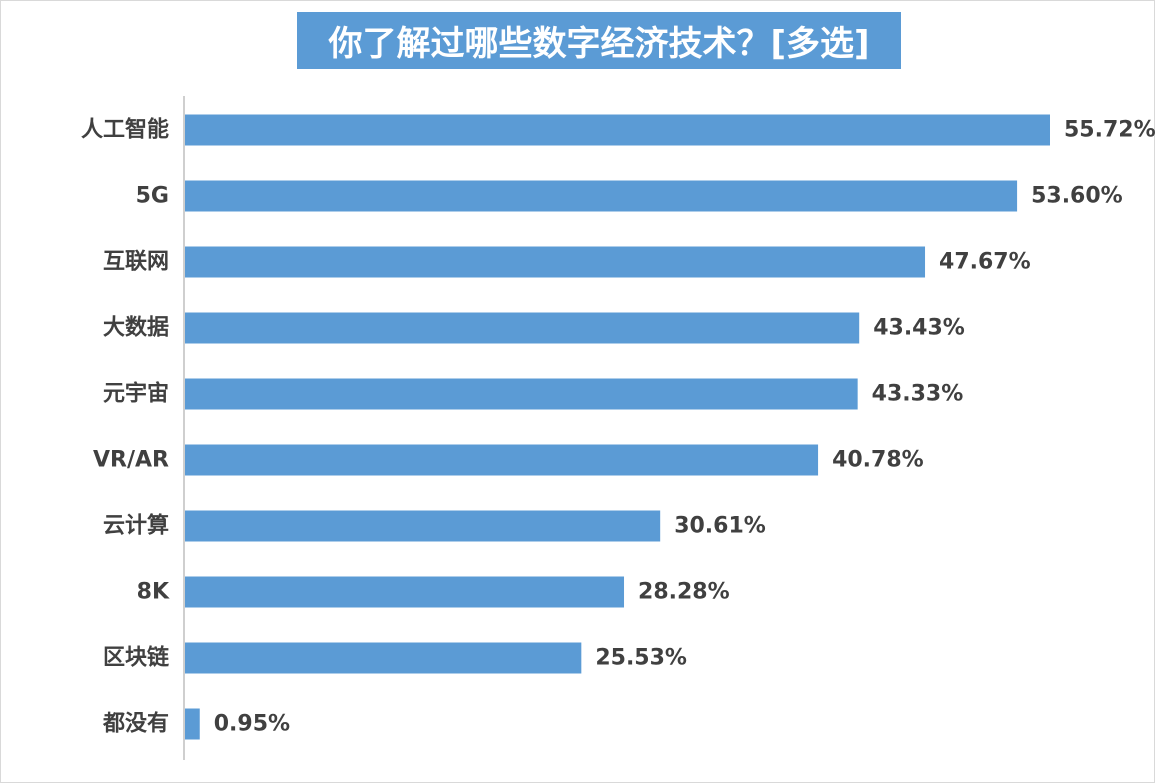  Describe the element at coordinates (136, 658) in the screenshot. I see `category-label: 区块链` at that location.